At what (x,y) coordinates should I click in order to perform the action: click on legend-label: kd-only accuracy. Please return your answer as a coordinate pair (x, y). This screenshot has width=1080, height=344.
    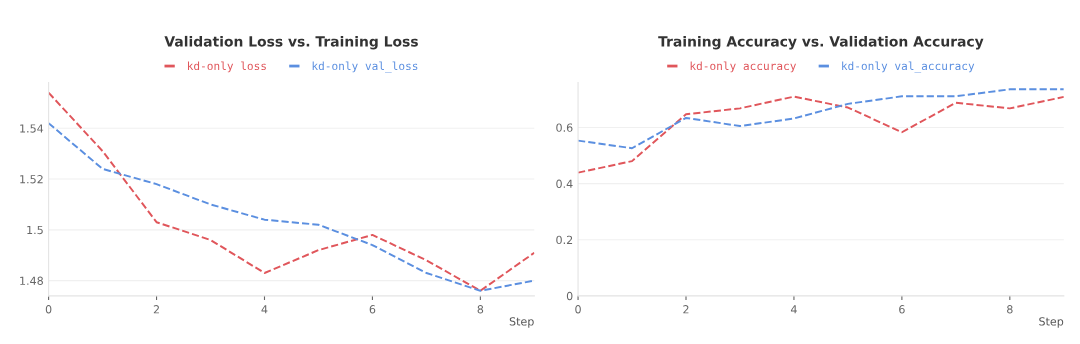
    Looking at the image, I should click on (743, 67).